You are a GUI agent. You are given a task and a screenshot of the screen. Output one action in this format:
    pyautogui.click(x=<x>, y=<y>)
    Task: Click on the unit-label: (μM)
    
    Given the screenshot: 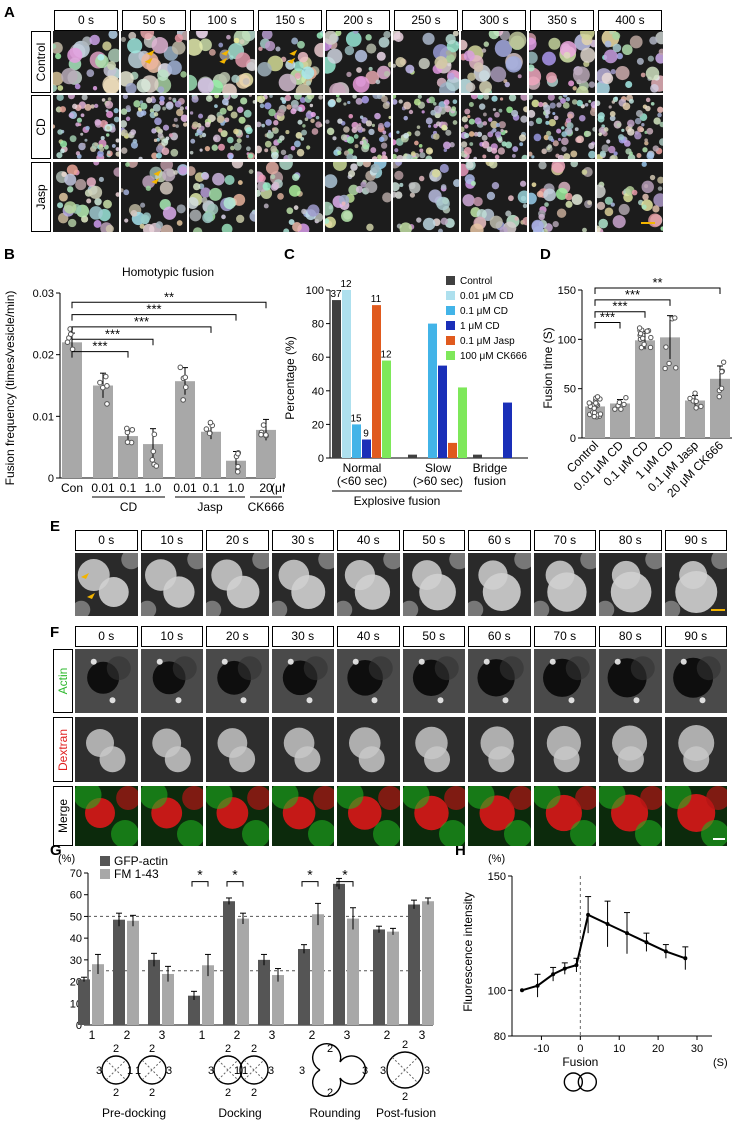 What is the action you would take?
    pyautogui.click(x=278, y=488)
    